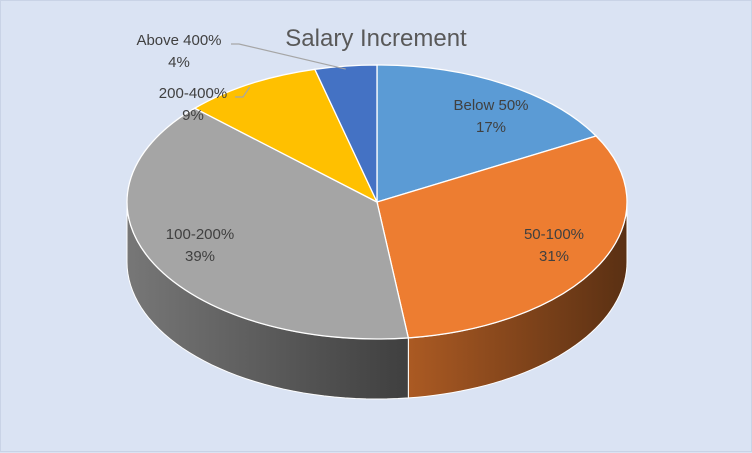 The height and width of the screenshot is (453, 752). I want to click on label-category-above-400: Above 400%, so click(178, 40).